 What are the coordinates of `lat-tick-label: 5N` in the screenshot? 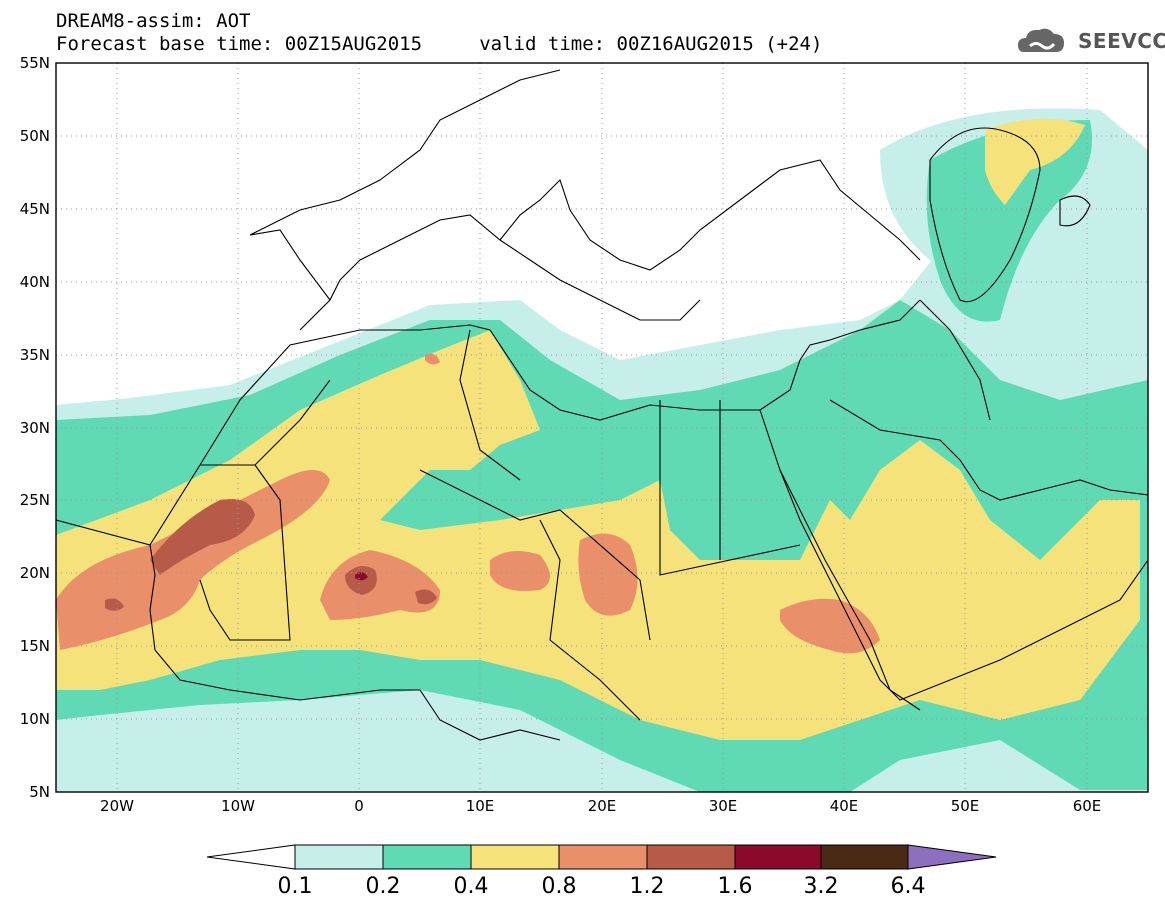 It's located at (39, 792).